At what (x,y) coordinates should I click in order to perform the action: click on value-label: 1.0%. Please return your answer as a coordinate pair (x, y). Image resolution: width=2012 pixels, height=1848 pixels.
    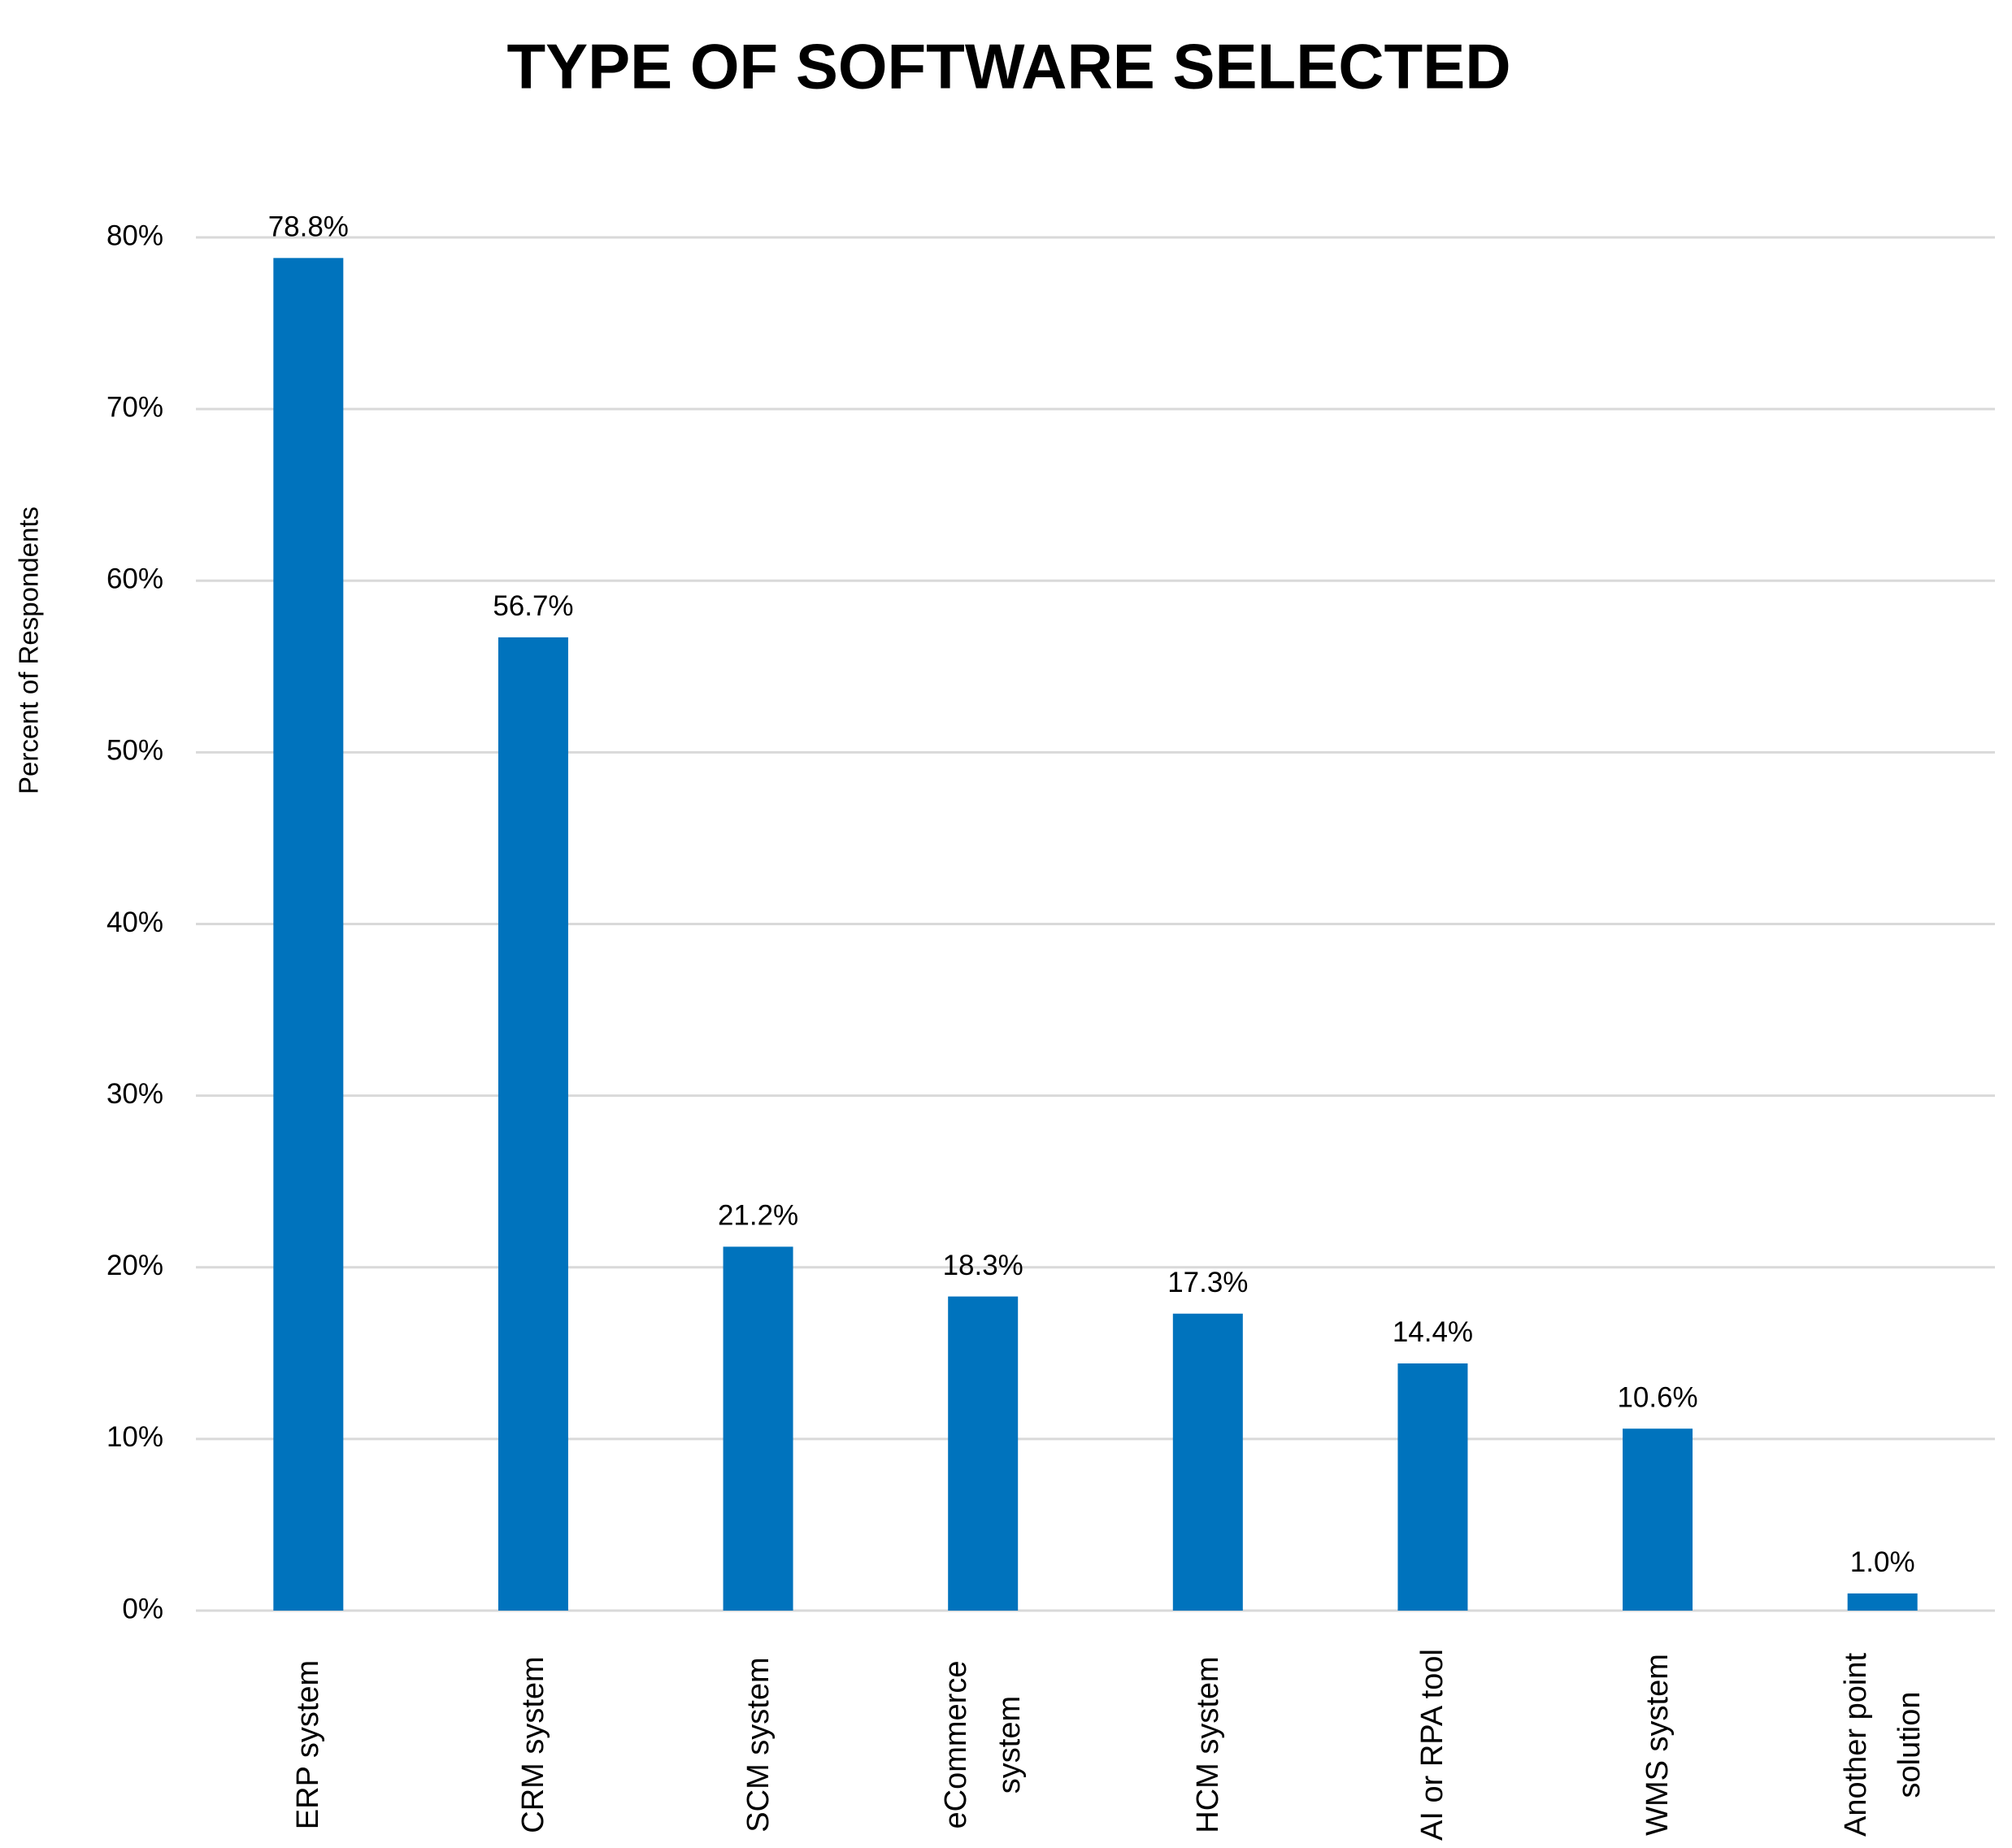
    Looking at the image, I should click on (1882, 1562).